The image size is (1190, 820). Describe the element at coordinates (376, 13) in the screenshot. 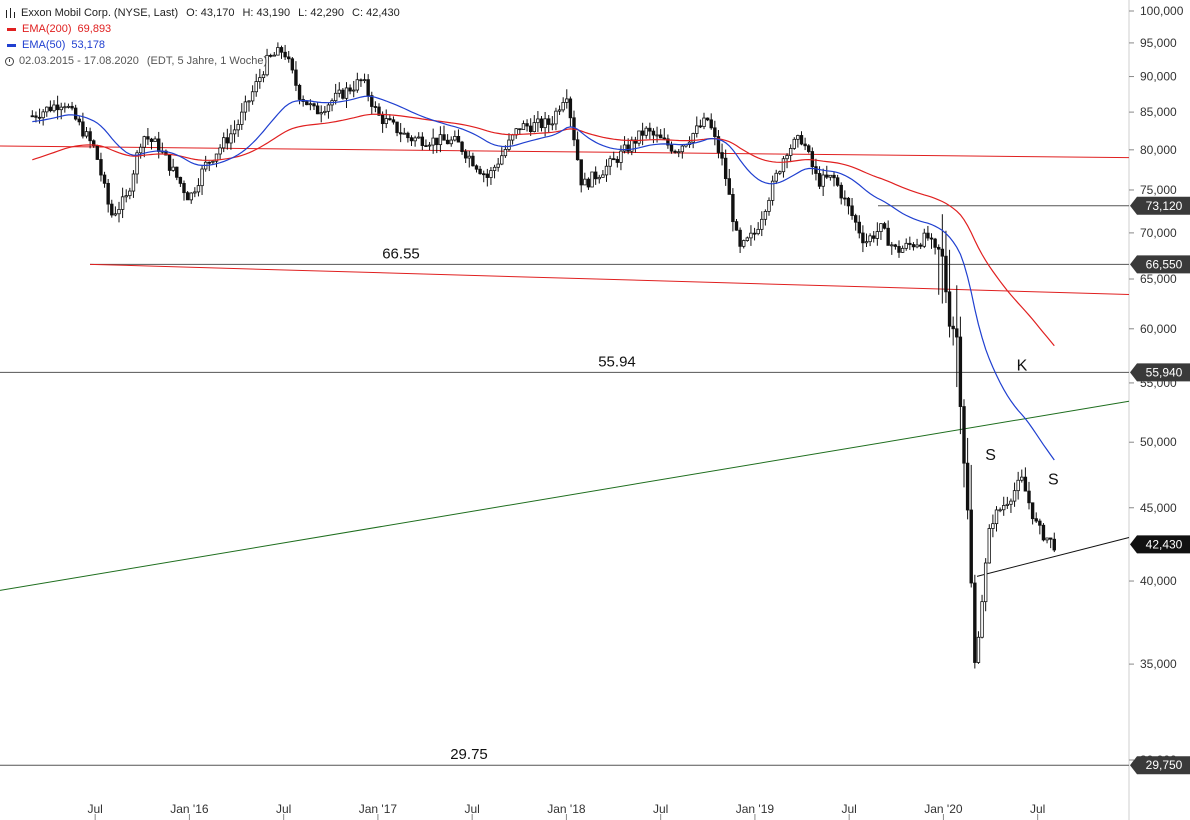

I see `close-value: C: 42,430` at that location.